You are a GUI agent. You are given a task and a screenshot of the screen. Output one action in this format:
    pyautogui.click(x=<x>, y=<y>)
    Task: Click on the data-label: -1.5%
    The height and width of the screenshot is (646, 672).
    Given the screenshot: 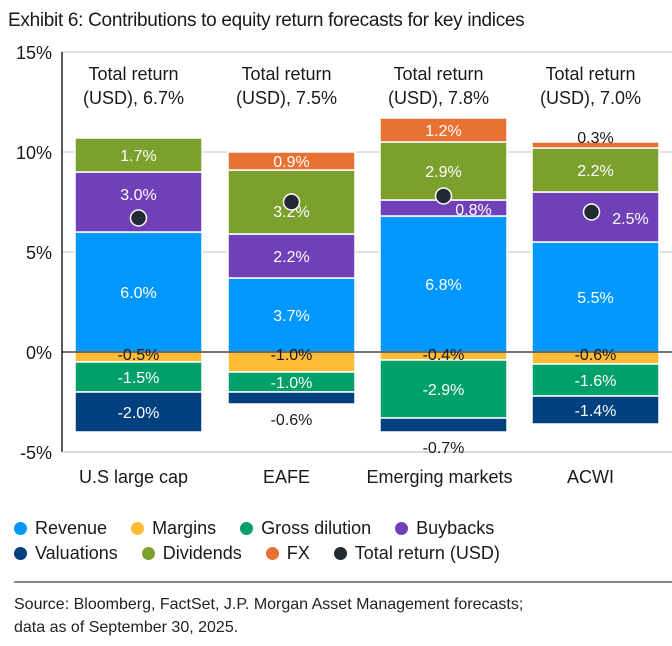 What is the action you would take?
    pyautogui.click(x=139, y=378)
    